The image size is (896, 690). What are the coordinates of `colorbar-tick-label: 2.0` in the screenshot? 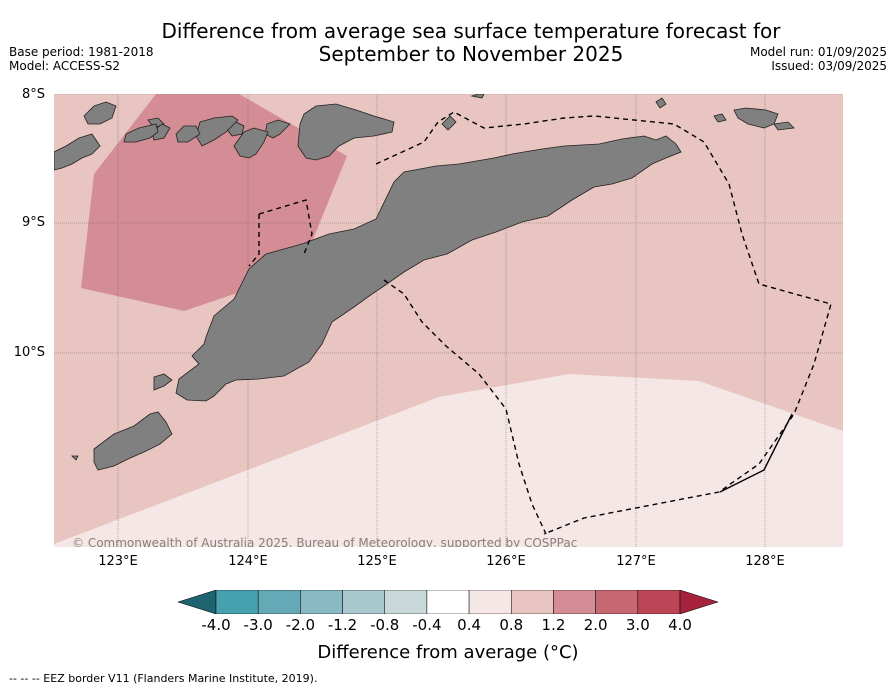 It's located at (595, 625).